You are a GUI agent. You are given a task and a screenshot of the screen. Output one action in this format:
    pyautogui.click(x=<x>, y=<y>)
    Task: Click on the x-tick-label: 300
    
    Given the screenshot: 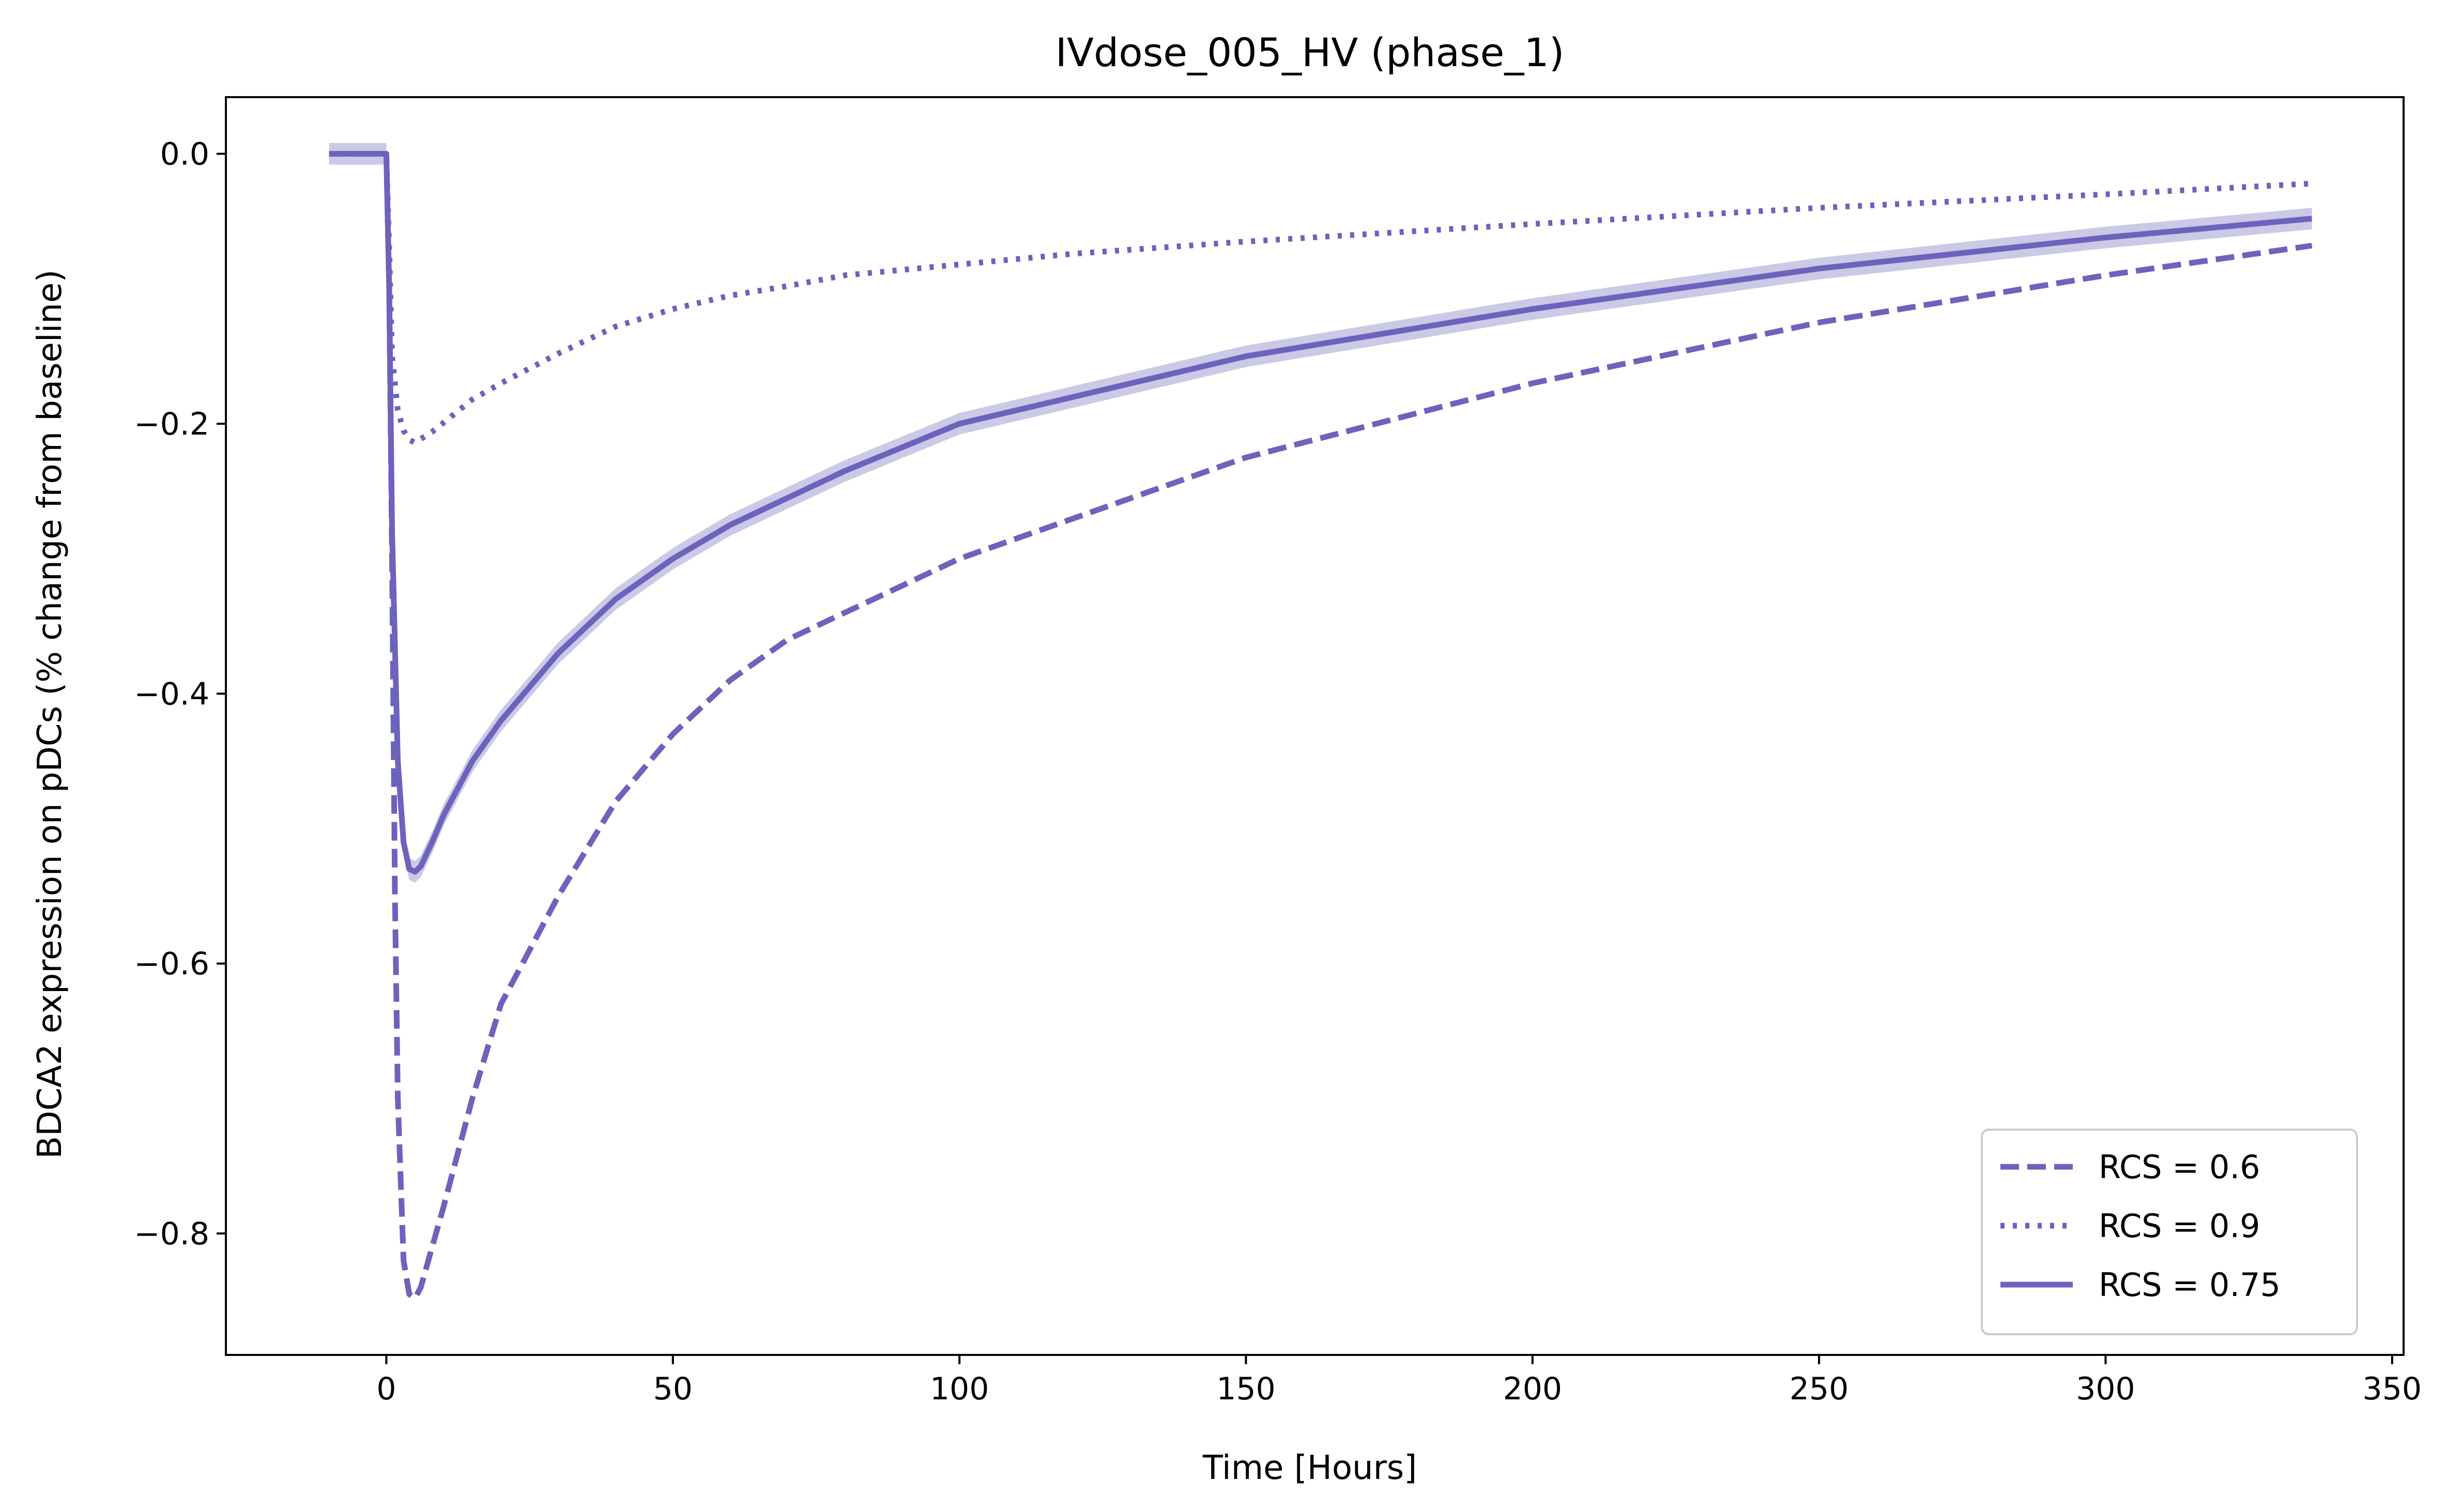 What is the action you would take?
    pyautogui.click(x=2105, y=1389)
    